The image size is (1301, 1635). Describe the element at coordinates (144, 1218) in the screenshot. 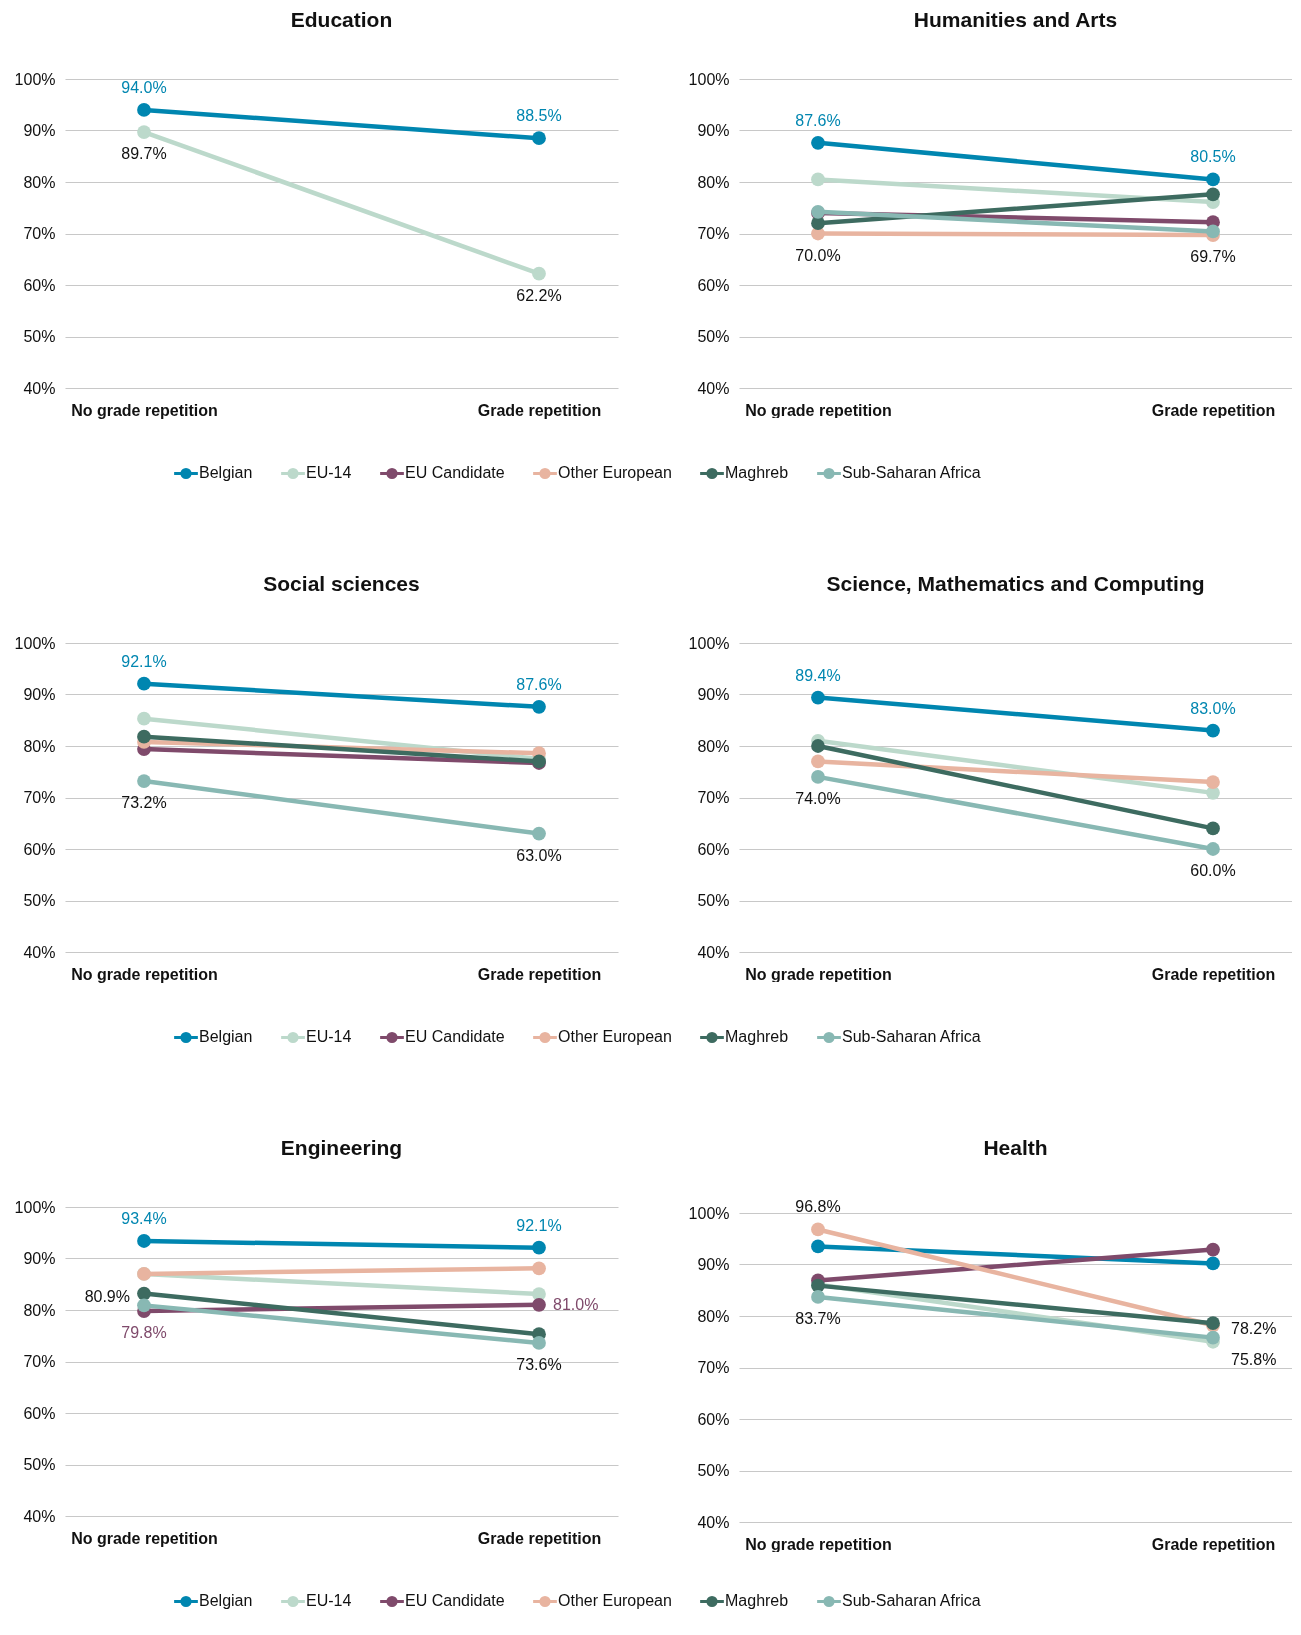

I see `data-label: 93.4%` at that location.